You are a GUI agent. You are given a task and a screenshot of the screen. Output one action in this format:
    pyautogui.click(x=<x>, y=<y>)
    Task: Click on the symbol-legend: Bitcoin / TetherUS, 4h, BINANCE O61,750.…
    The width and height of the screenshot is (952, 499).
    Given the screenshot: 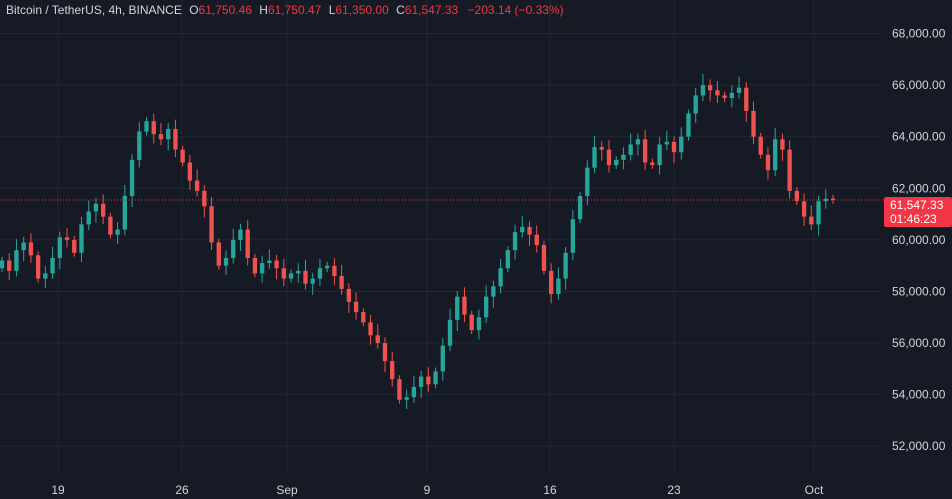 What is the action you would take?
    pyautogui.click(x=285, y=10)
    